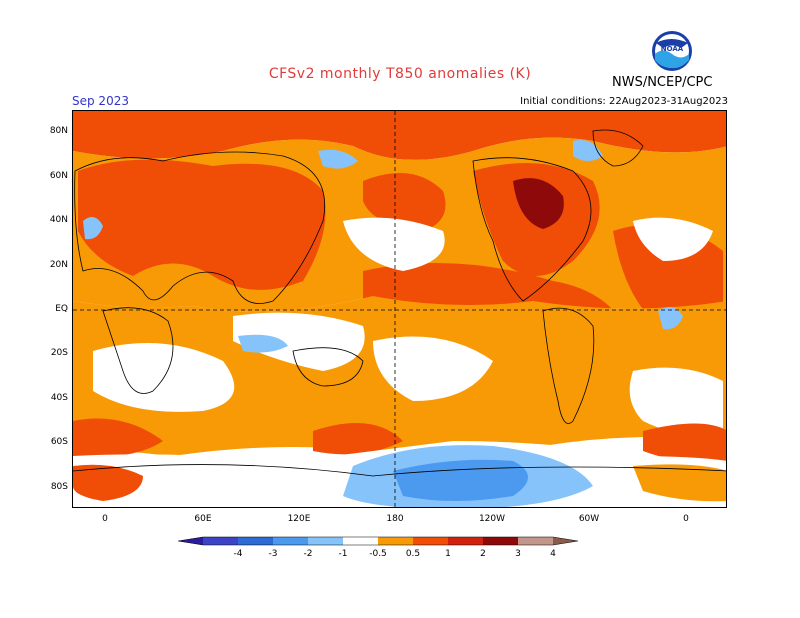 This screenshot has height=618, width=800. What do you see at coordinates (58, 265) in the screenshot?
I see `lat-label: 20N` at bounding box center [58, 265].